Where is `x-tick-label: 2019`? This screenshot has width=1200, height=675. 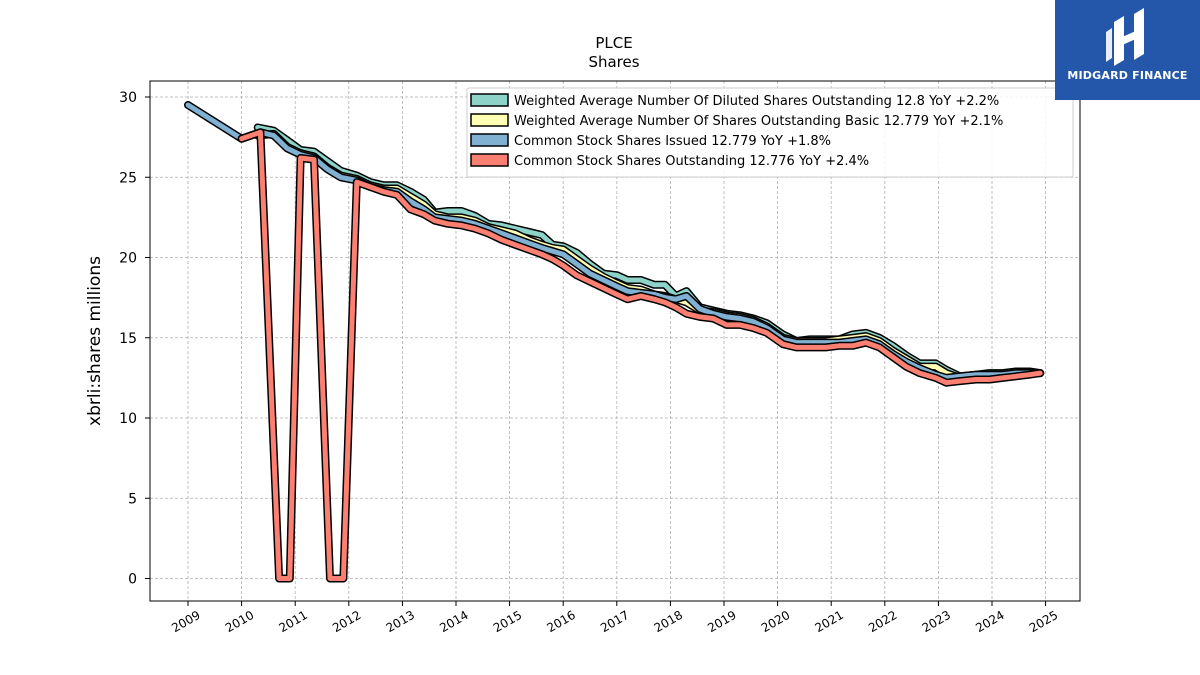 x-tick-label: 2019 is located at coordinates (721, 621).